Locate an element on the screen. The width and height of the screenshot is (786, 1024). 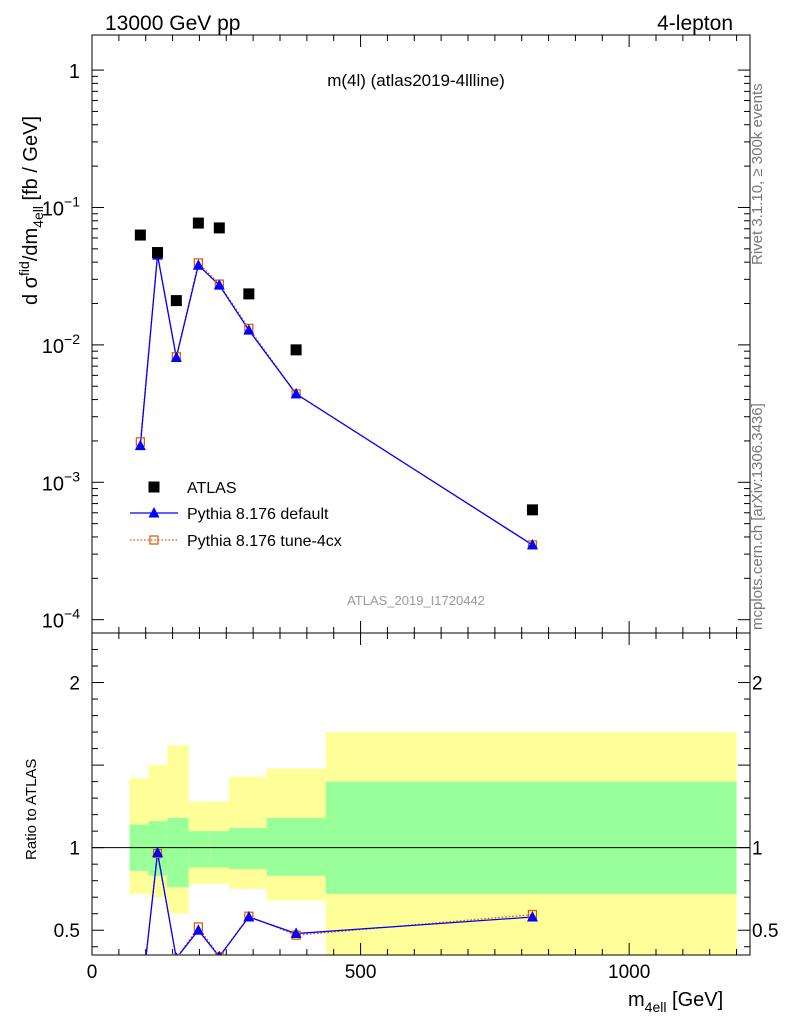
ratio-y-tick-label: 0.5 is located at coordinates (67, 931).